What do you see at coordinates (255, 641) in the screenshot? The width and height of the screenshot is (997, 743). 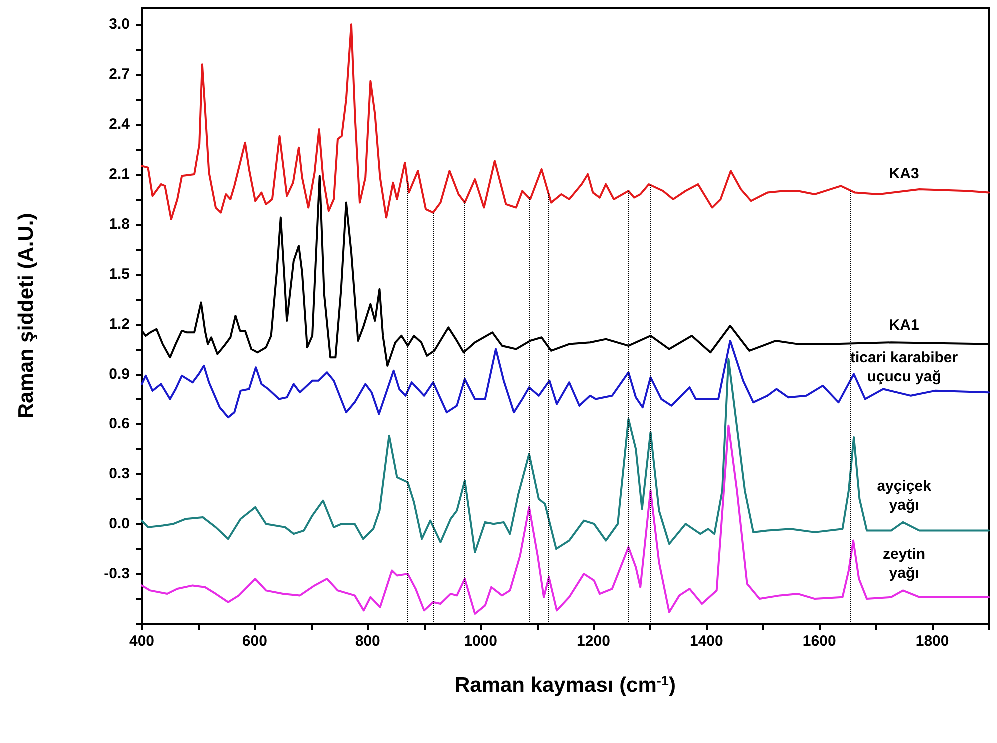 I see `x-tick-label: 600` at bounding box center [255, 641].